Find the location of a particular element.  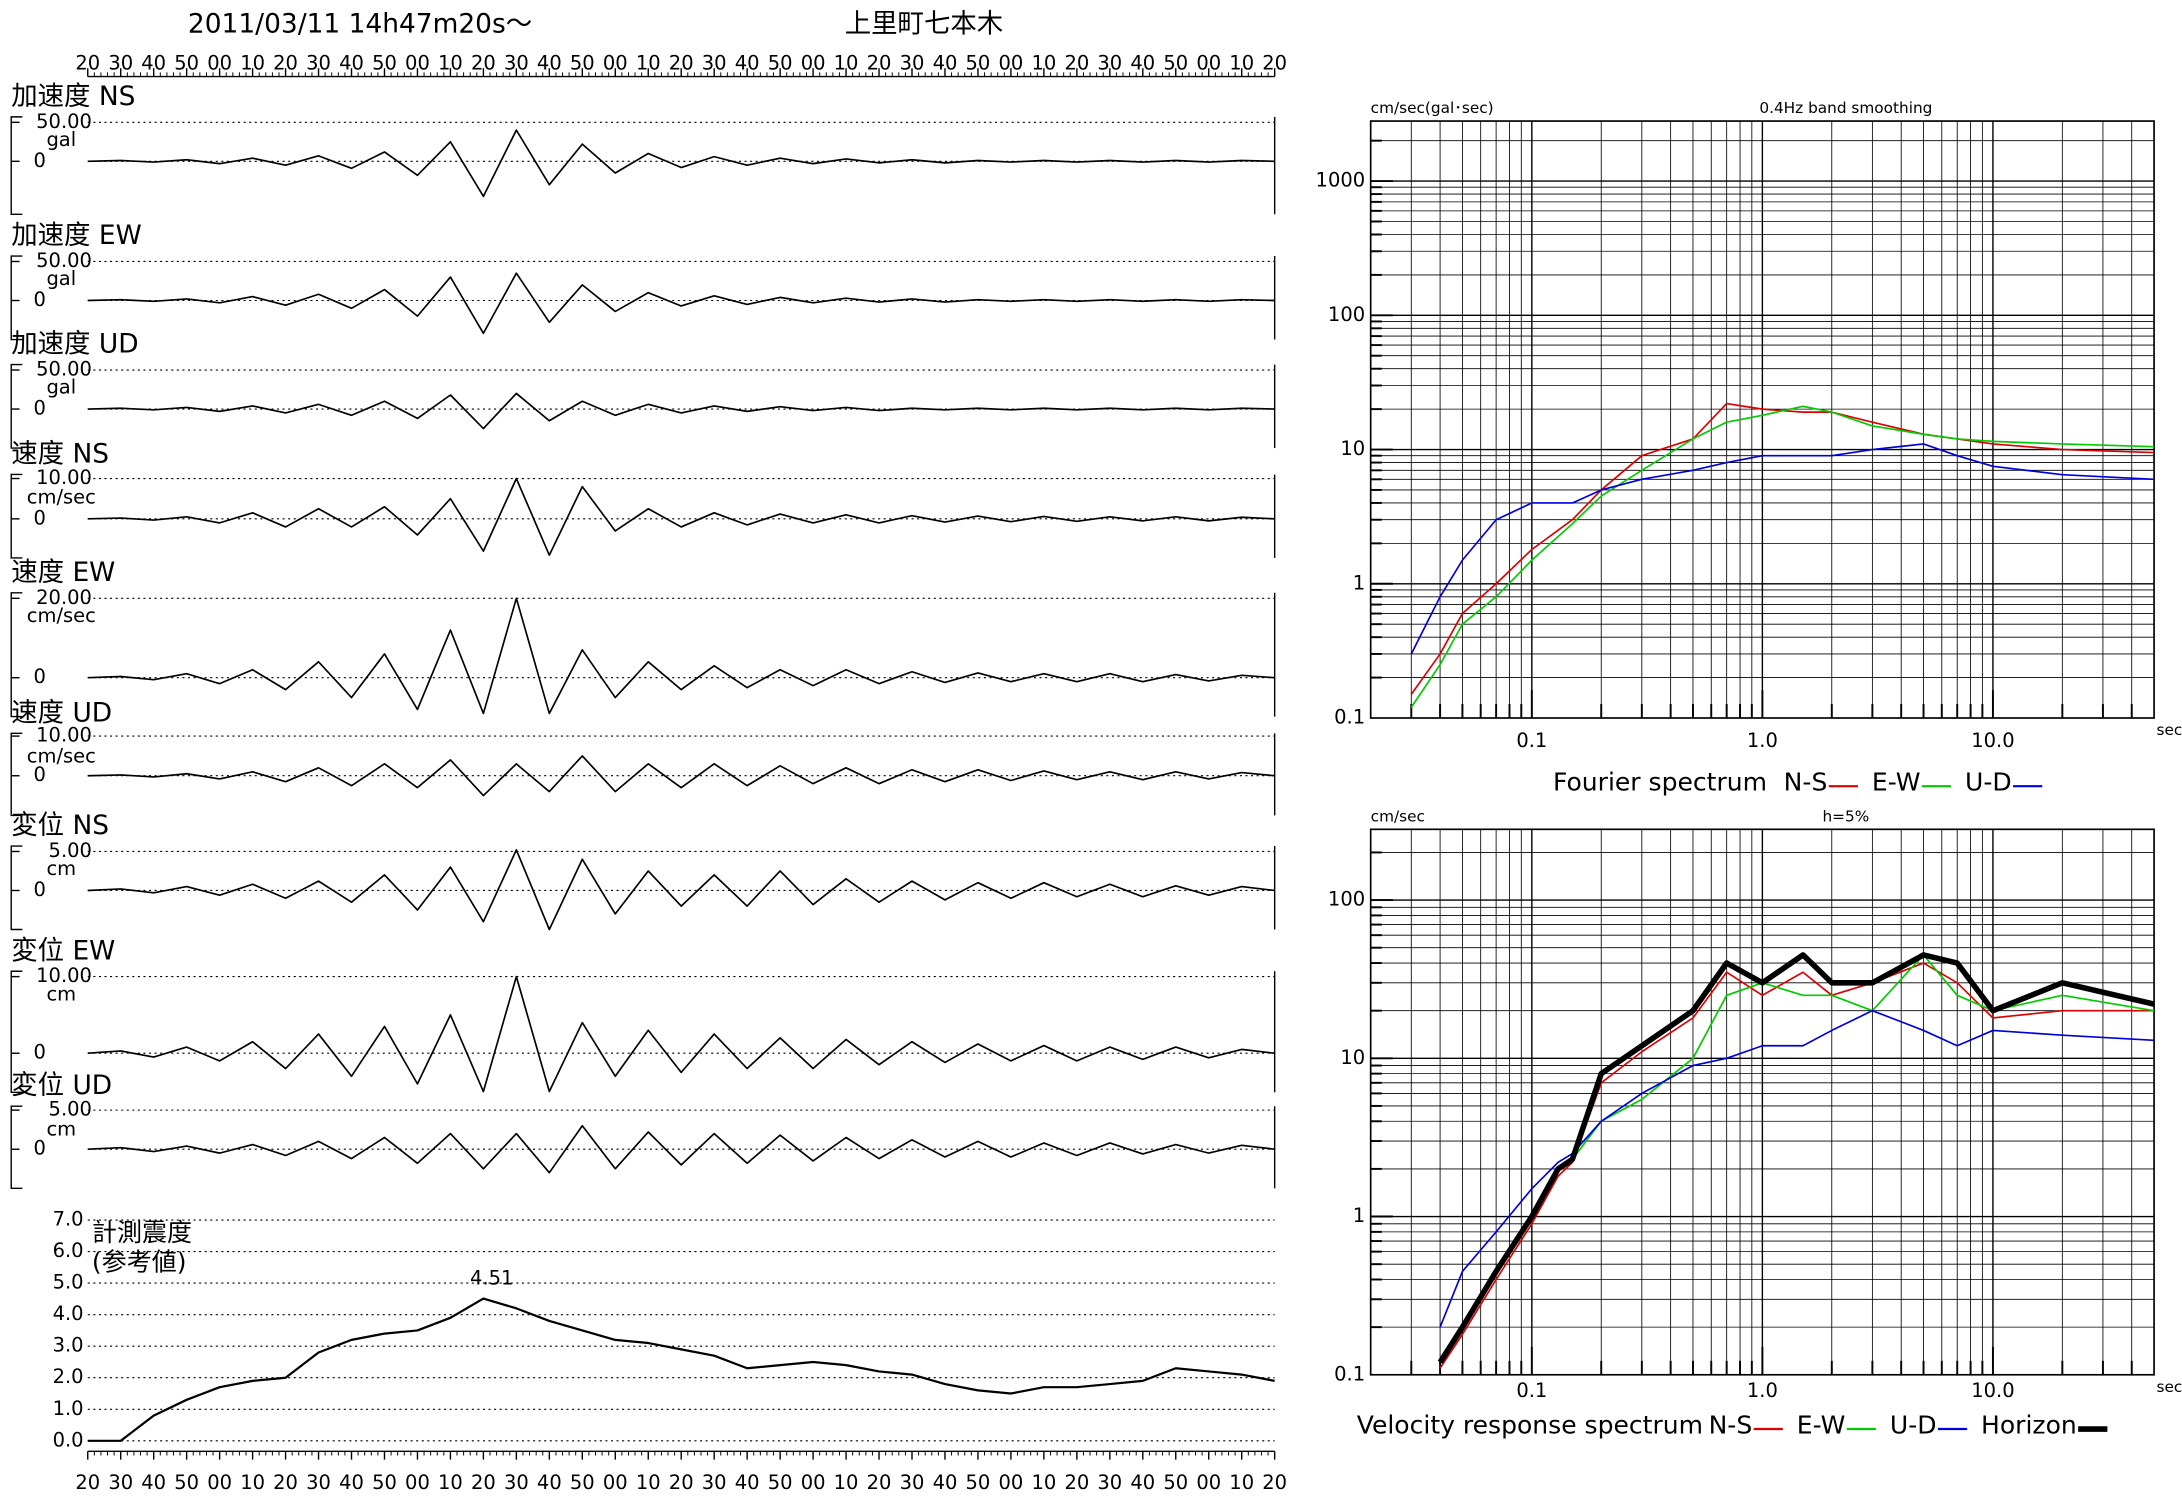

y-tick-label: 3.0 is located at coordinates (68, 1345).